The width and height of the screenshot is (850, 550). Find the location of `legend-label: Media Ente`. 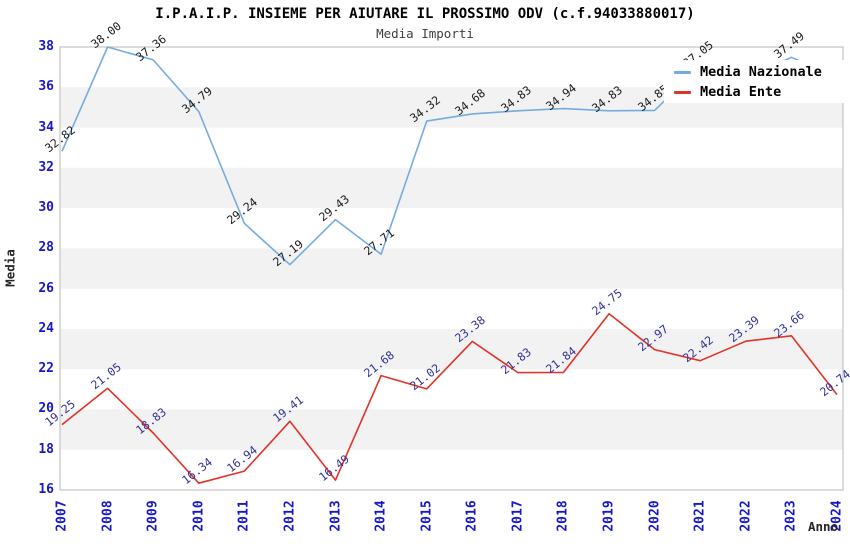

legend-label: Media Ente is located at coordinates (741, 92).